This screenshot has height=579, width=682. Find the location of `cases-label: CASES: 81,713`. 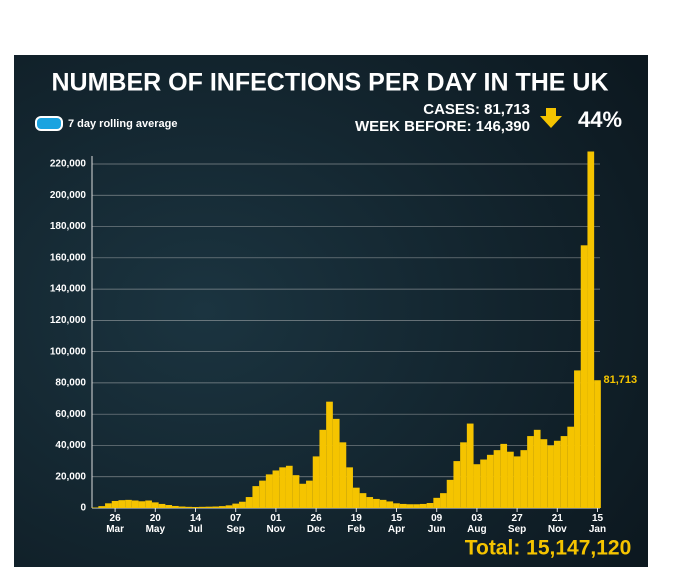

cases-label: CASES: 81,713 is located at coordinates (476, 109).